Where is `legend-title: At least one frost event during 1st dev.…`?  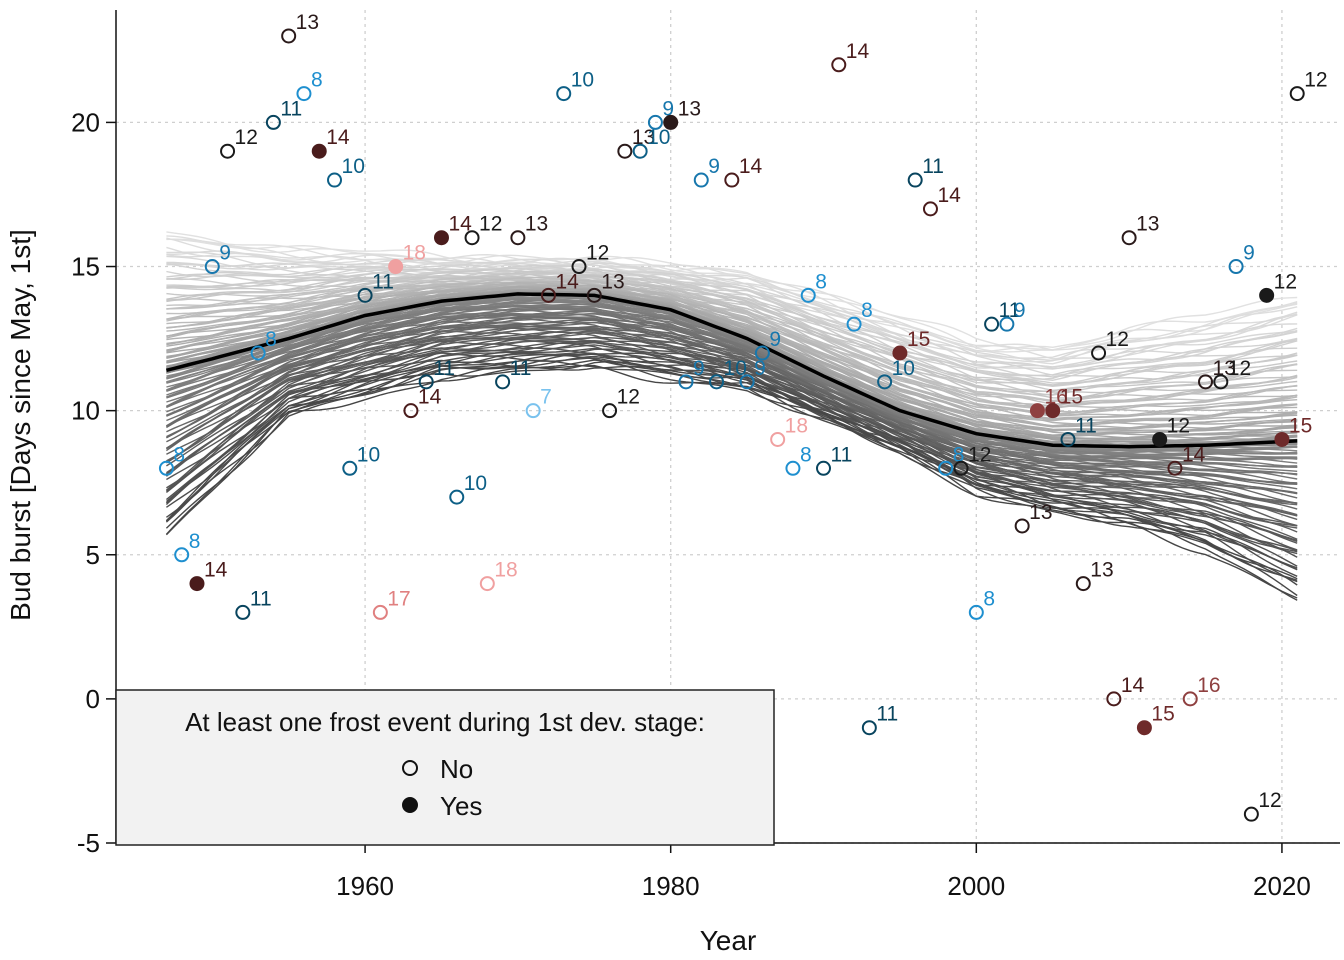 legend-title: At least one frost event during 1st dev.… is located at coordinates (445, 722).